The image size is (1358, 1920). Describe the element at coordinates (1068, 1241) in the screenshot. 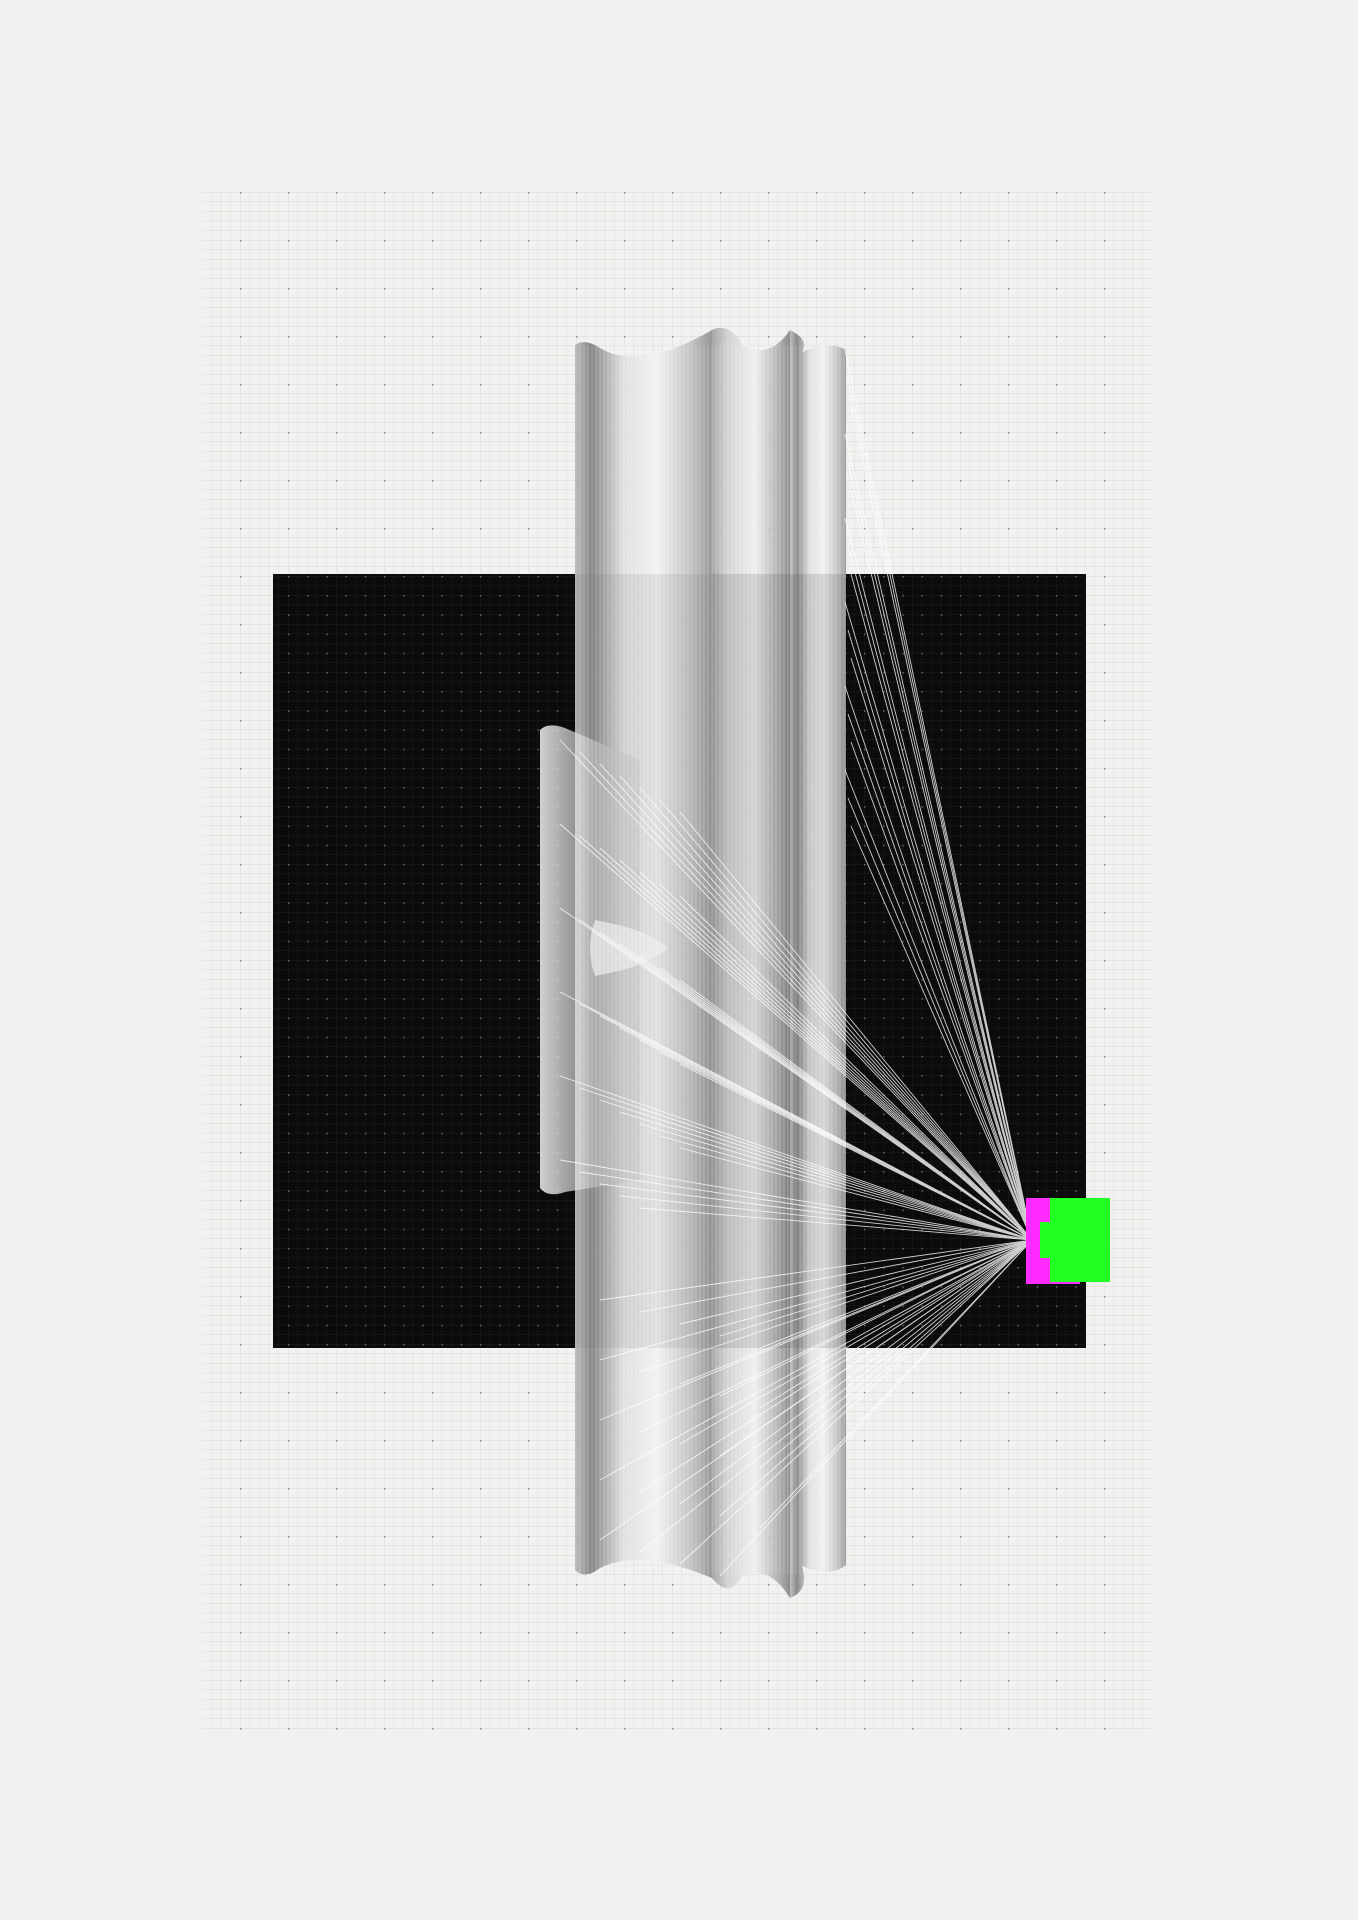

I see `accent-block` at that location.